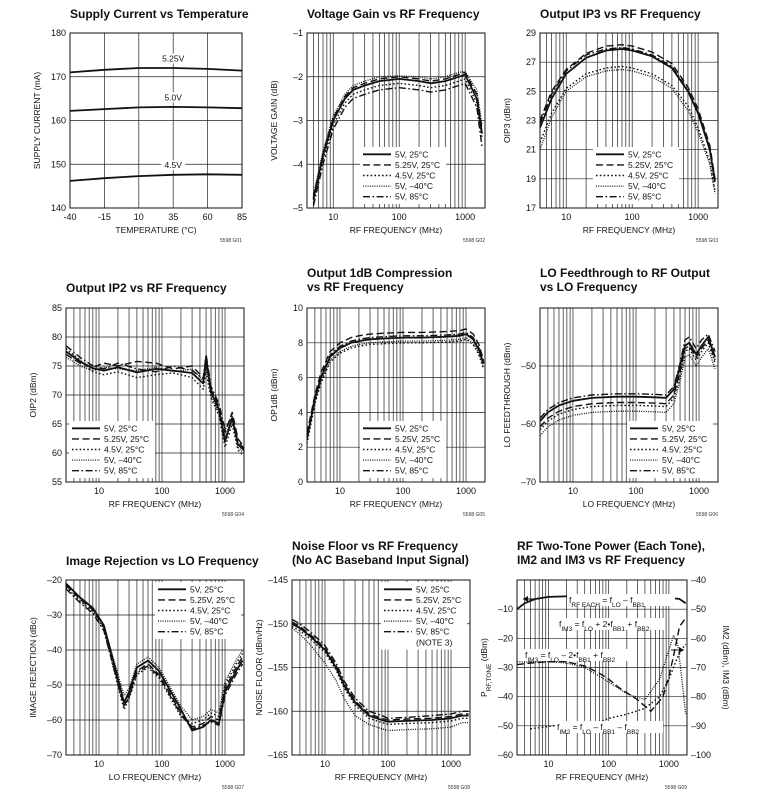 Image resolution: width=760 pixels, height=801 pixels. What do you see at coordinates (300, 412) in the screenshot?
I see `y-tick-label: 4` at bounding box center [300, 412].